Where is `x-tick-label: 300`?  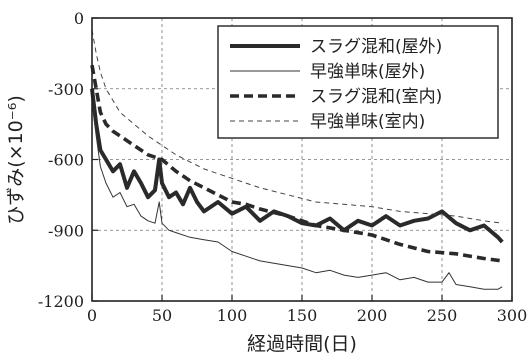
x-tick-label: 300 is located at coordinates (512, 315).